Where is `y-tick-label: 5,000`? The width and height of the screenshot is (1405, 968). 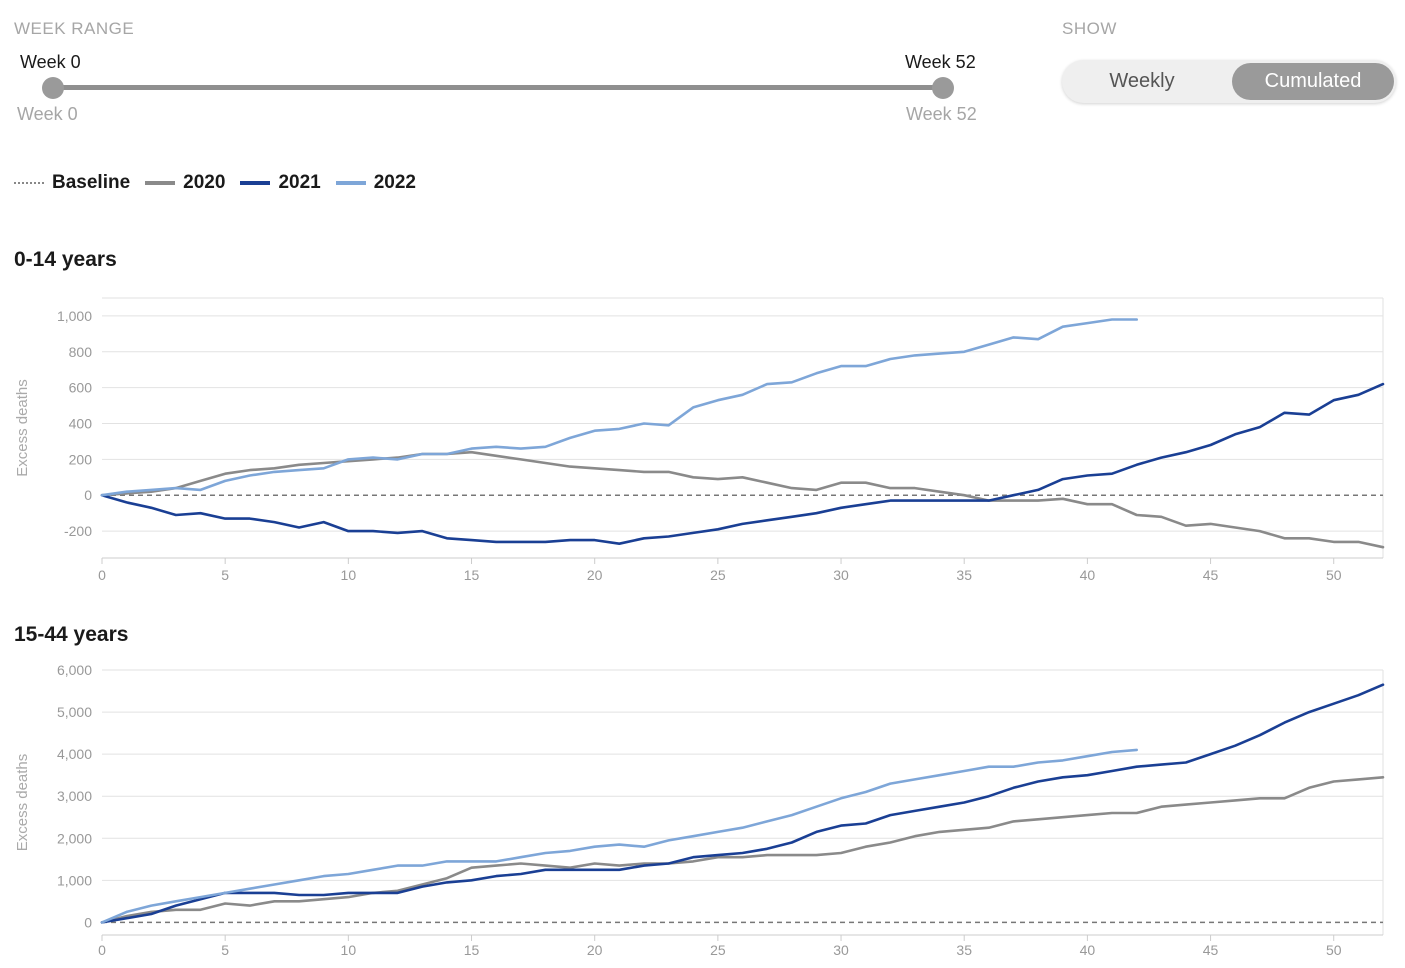 y-tick-label: 5,000 is located at coordinates (74, 712).